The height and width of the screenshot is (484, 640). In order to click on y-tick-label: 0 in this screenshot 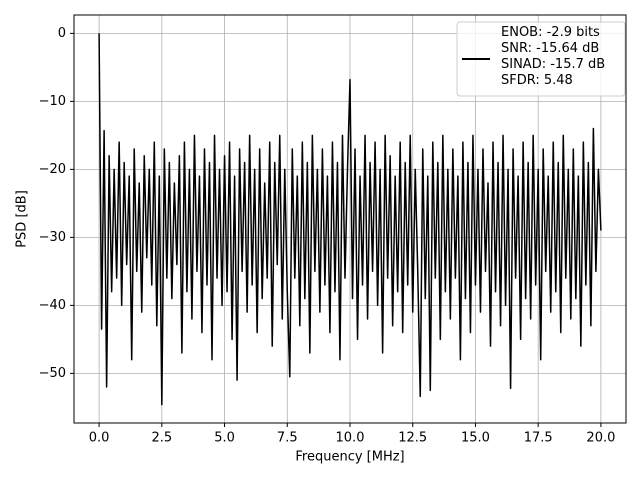, I will do `click(62, 33)`.